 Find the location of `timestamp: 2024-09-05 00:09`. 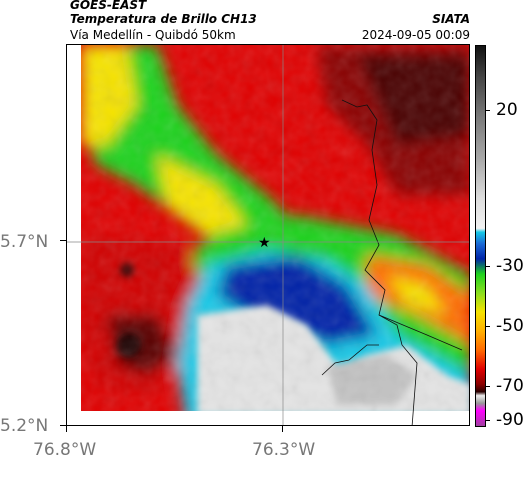

timestamp: 2024-09-05 00:09 is located at coordinates (415, 35).